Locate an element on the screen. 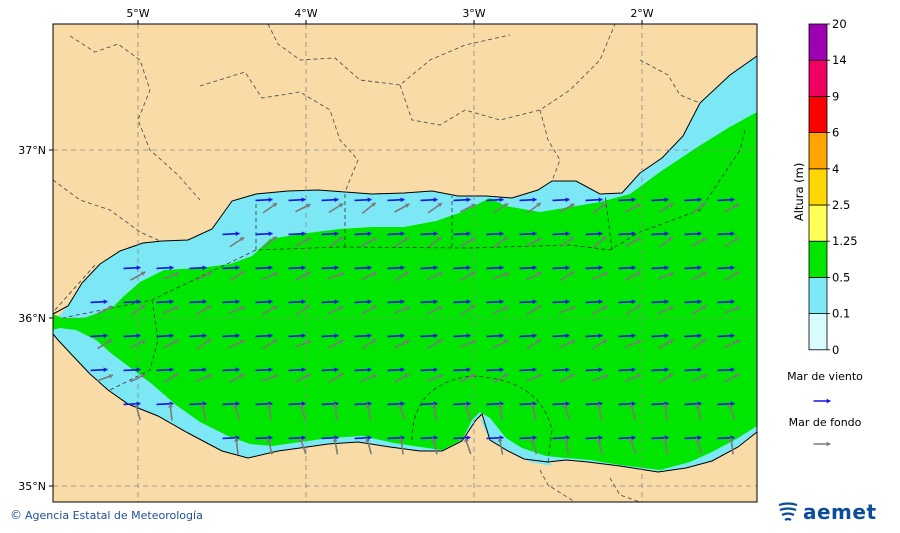 Image resolution: width=900 pixels, height=533 pixels. colorbar-level-label: 0 is located at coordinates (835, 350).